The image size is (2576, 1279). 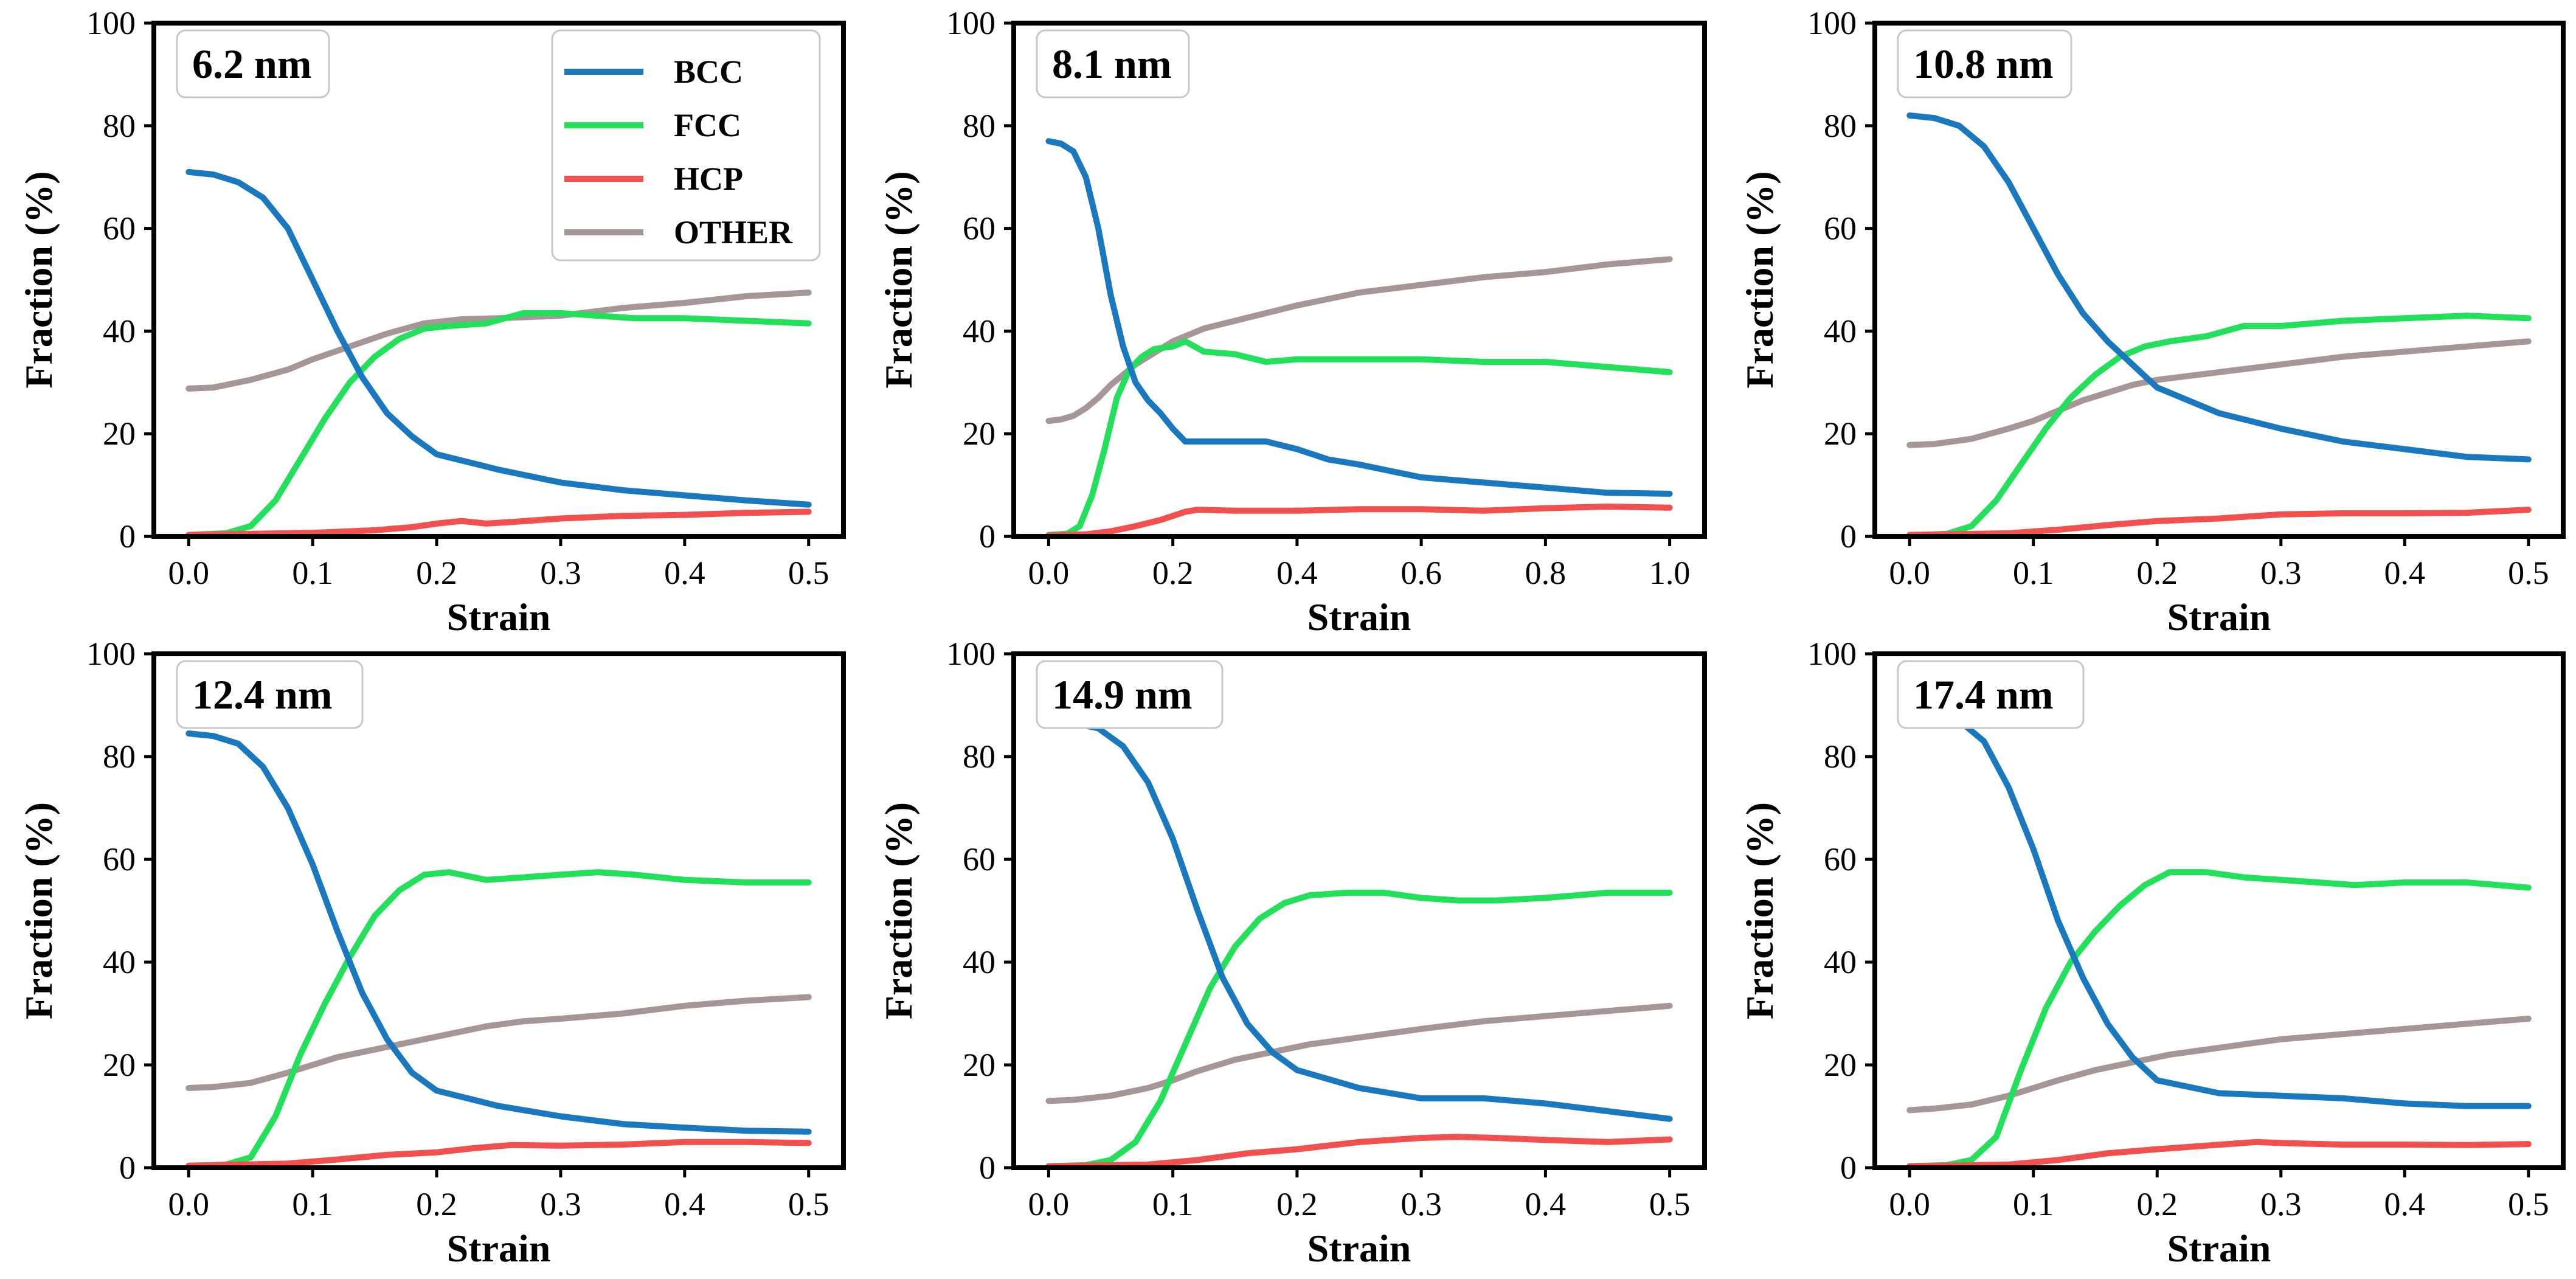 What do you see at coordinates (707, 125) in the screenshot?
I see `legend-label-fcc: FCC` at bounding box center [707, 125].